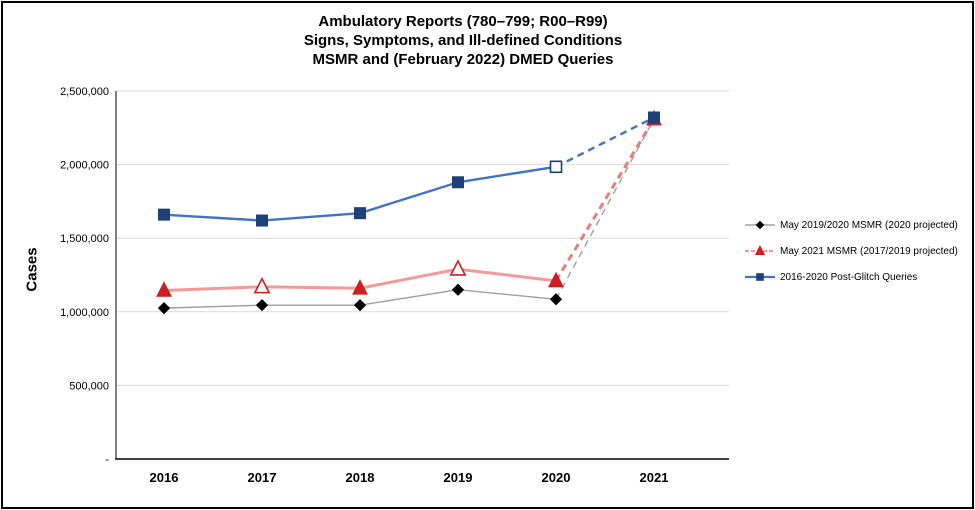 This screenshot has height=510, width=975. Describe the element at coordinates (869, 251) in the screenshot. I see `legend-label: May 2021 MSMR (2017/2019 projected)` at that location.